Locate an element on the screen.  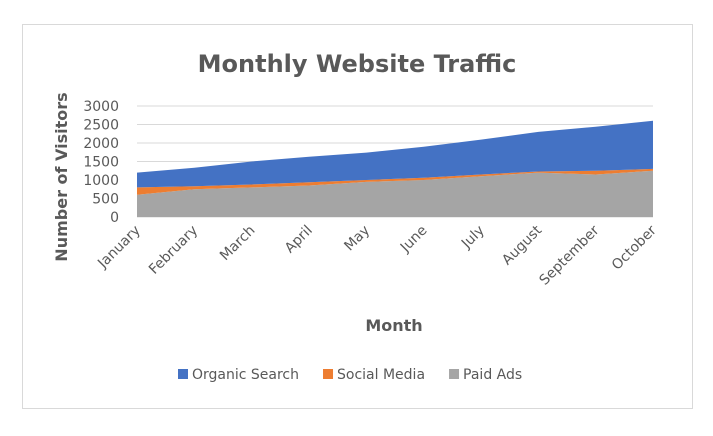
area-social-media is located at coordinates (395, 181).